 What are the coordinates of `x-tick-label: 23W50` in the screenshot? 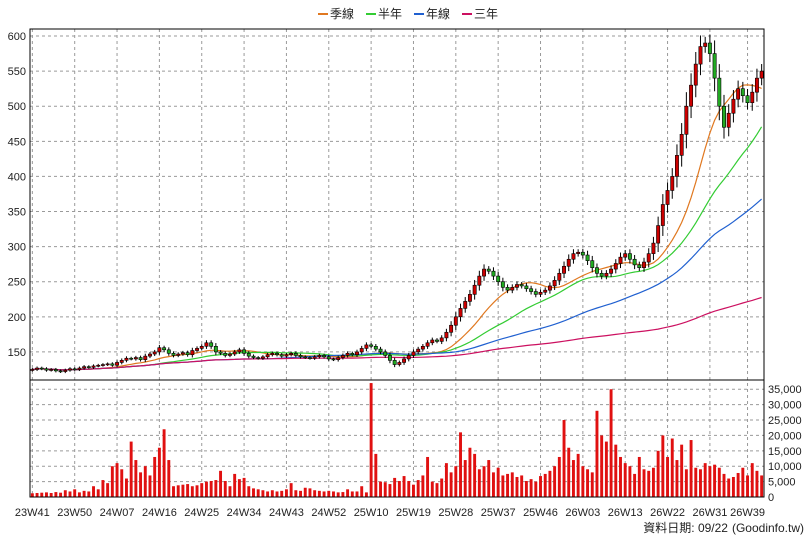 It's located at (74, 513).